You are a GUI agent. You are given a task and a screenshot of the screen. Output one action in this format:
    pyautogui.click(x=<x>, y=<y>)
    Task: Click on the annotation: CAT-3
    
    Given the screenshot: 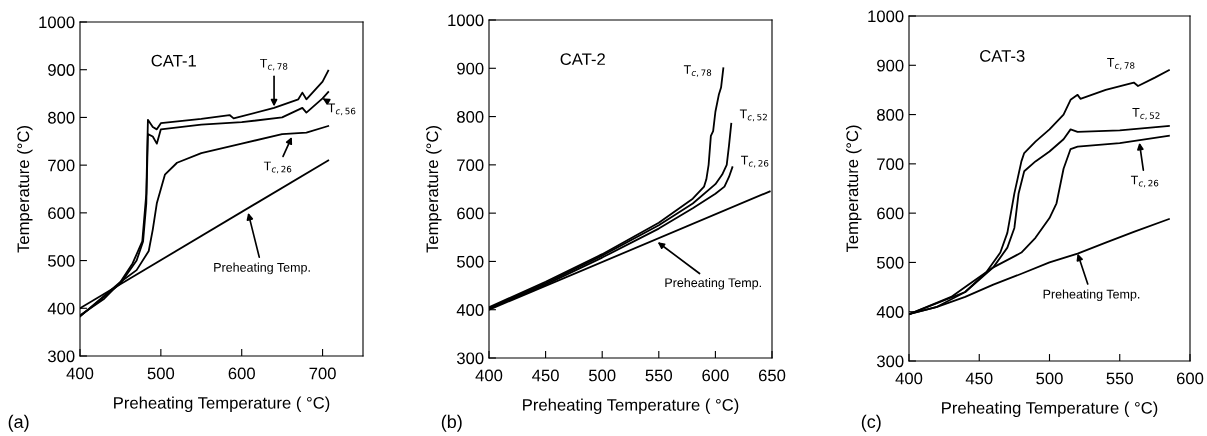 What is the action you would take?
    pyautogui.click(x=1002, y=56)
    